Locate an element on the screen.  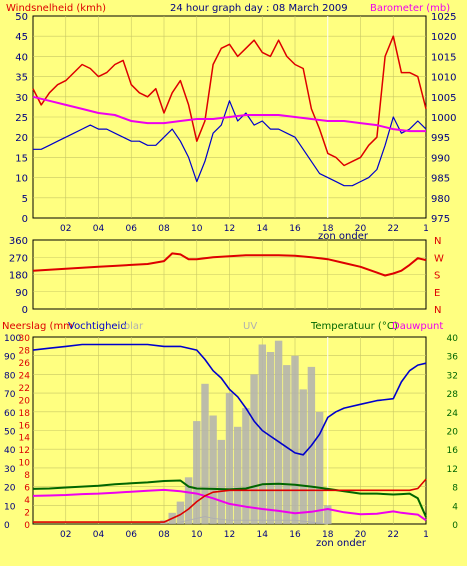
solar-label: olar is located at coordinates (134, 326).